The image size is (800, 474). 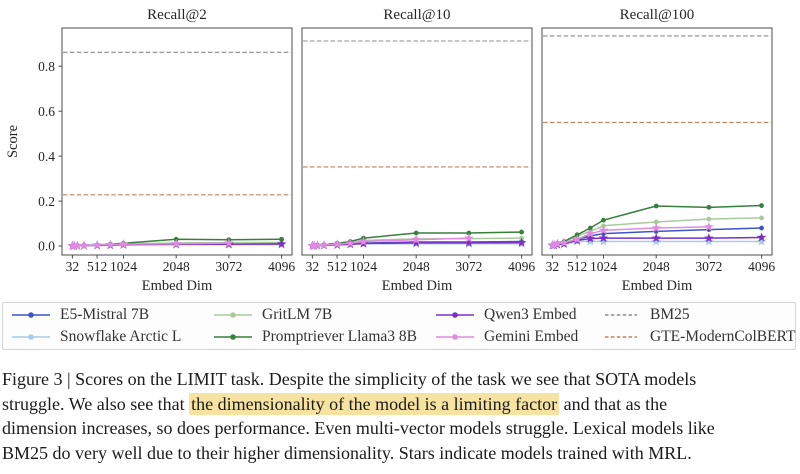 I want to click on legend-item-snowflake-arctic-l: Snowflake Arctic L, so click(x=96, y=337).